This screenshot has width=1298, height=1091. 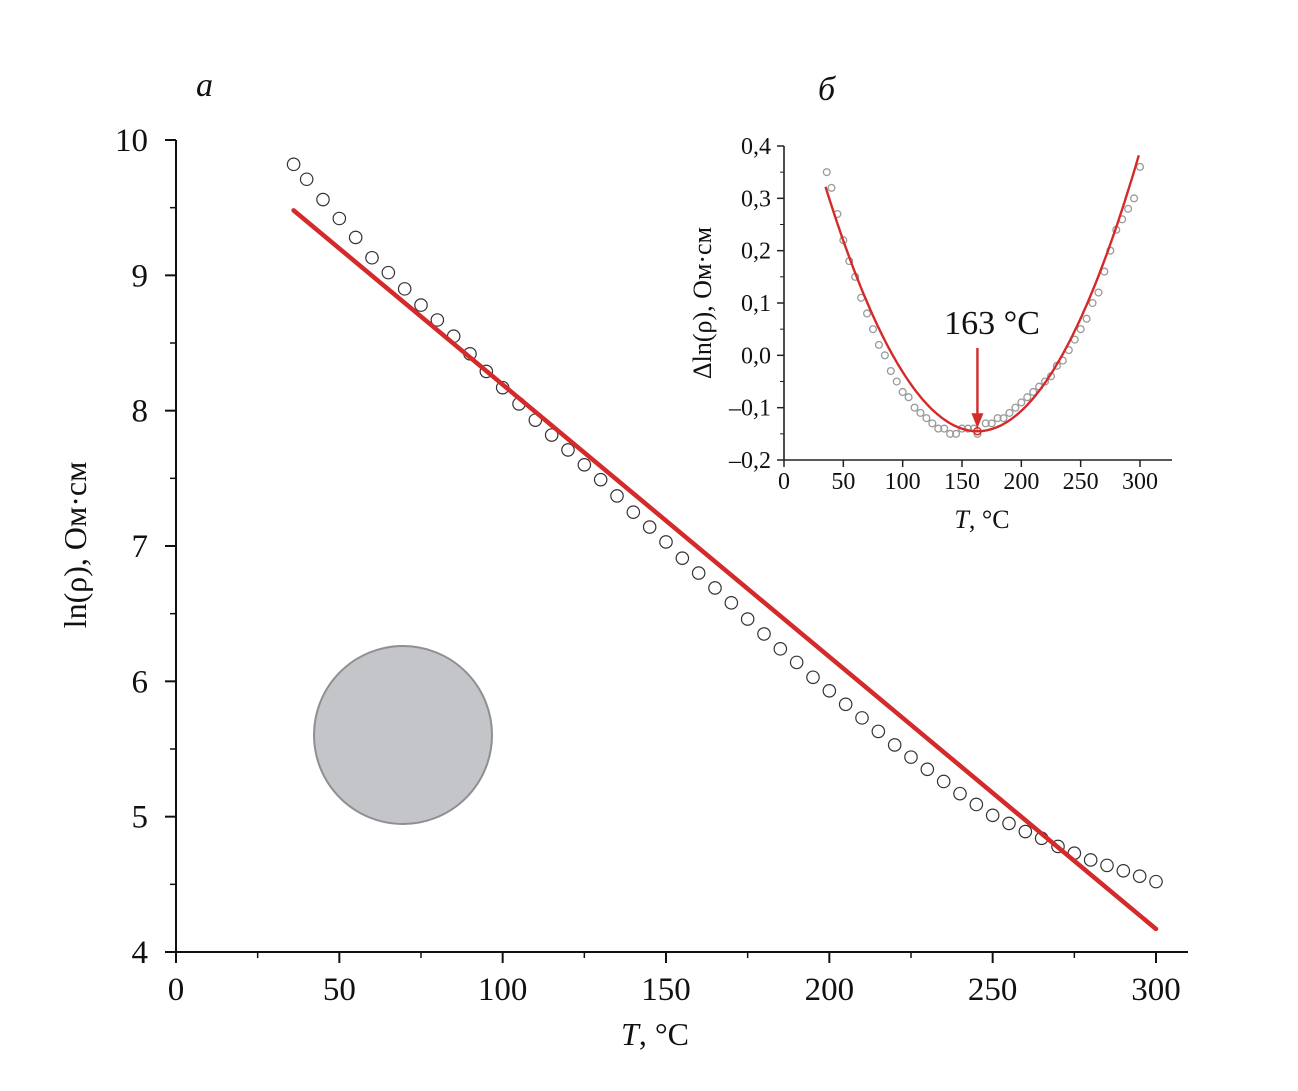 What do you see at coordinates (664, 1034) in the screenshot?
I see `main-x-axis-title-unit: , °C` at bounding box center [664, 1034].